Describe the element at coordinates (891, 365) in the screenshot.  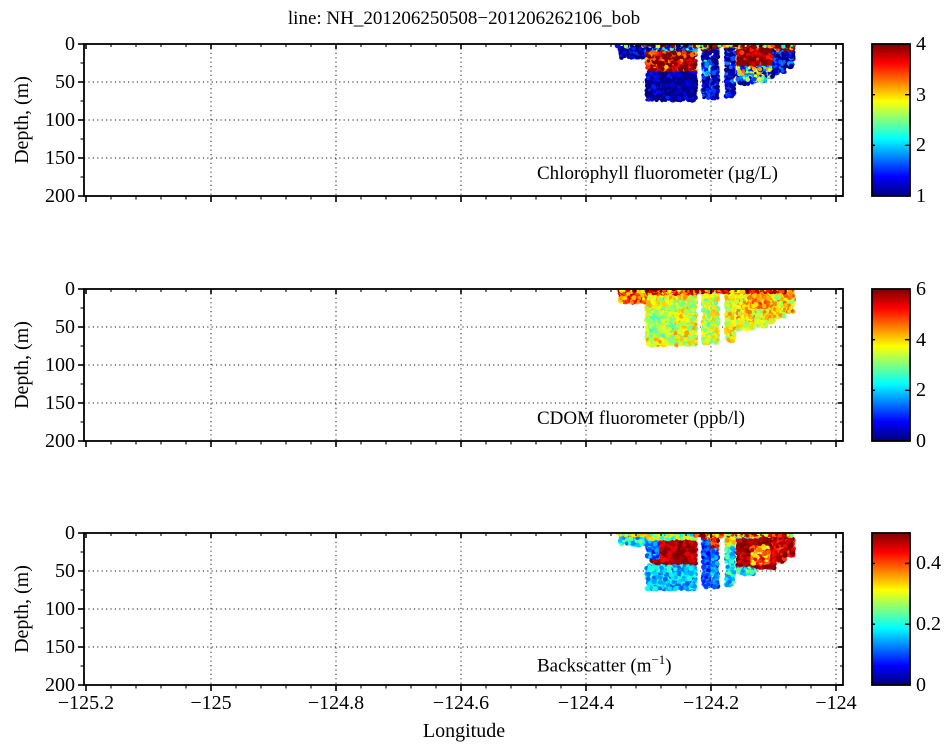
I see `colorbar-cdom` at that location.